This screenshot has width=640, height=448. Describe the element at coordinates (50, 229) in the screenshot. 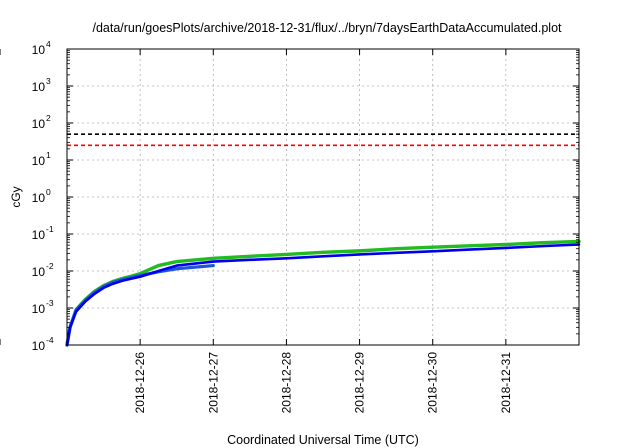

I see `y-tick-exponent: -1` at that location.